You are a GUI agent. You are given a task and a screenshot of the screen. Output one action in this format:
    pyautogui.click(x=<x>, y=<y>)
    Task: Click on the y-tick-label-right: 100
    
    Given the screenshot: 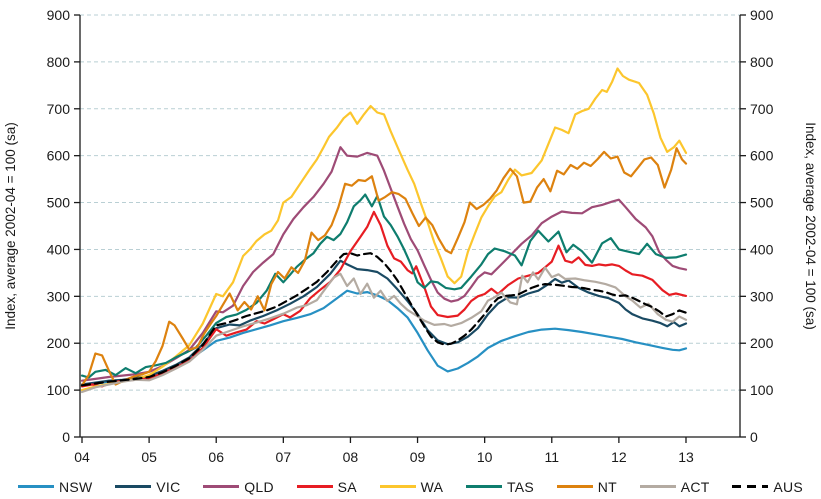 What is the action you would take?
    pyautogui.click(x=762, y=390)
    